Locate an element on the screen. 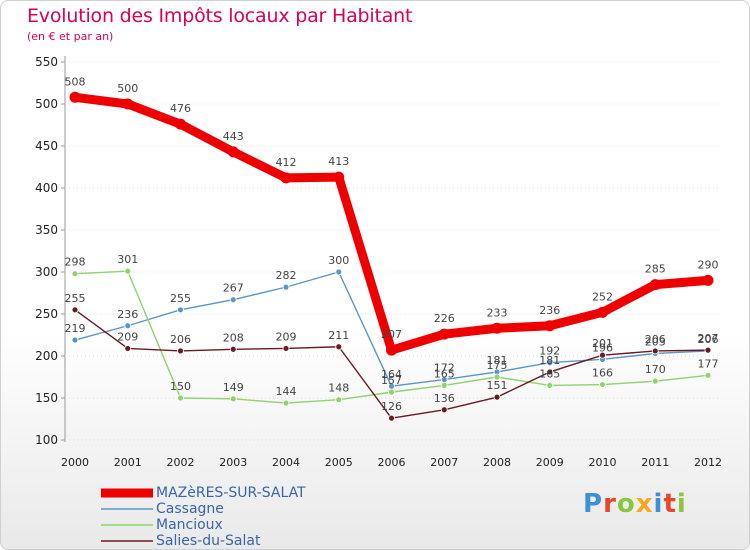  logo-letter: o is located at coordinates (626, 504).